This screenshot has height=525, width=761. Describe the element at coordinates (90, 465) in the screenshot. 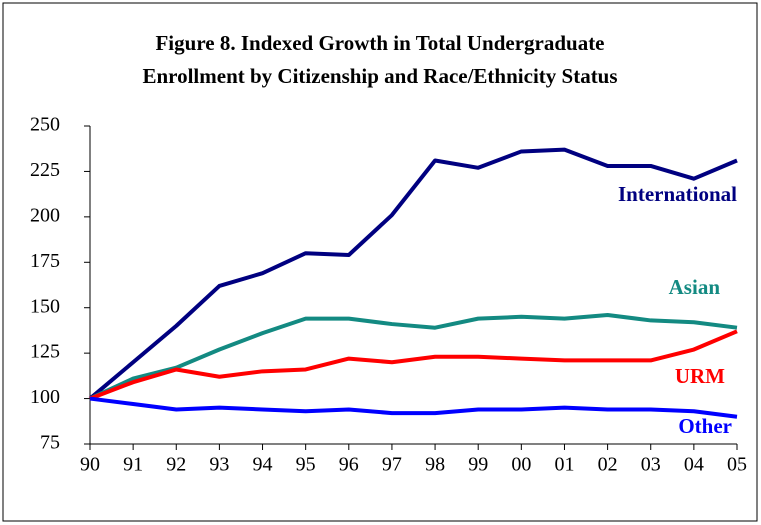

I see `x-tick-label: 90` at that location.